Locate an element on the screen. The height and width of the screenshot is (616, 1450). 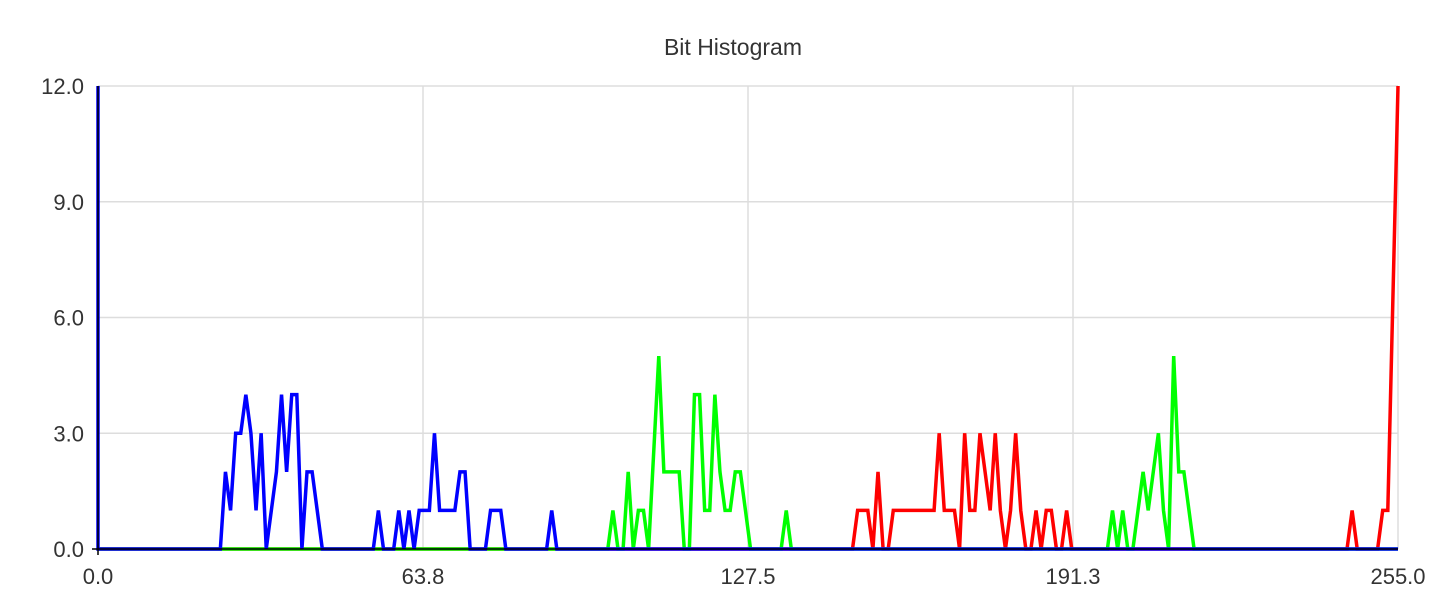
y-axis-ticks: 0.0 3.0 6.0 9.0 12.0 is located at coordinates (62, 318).